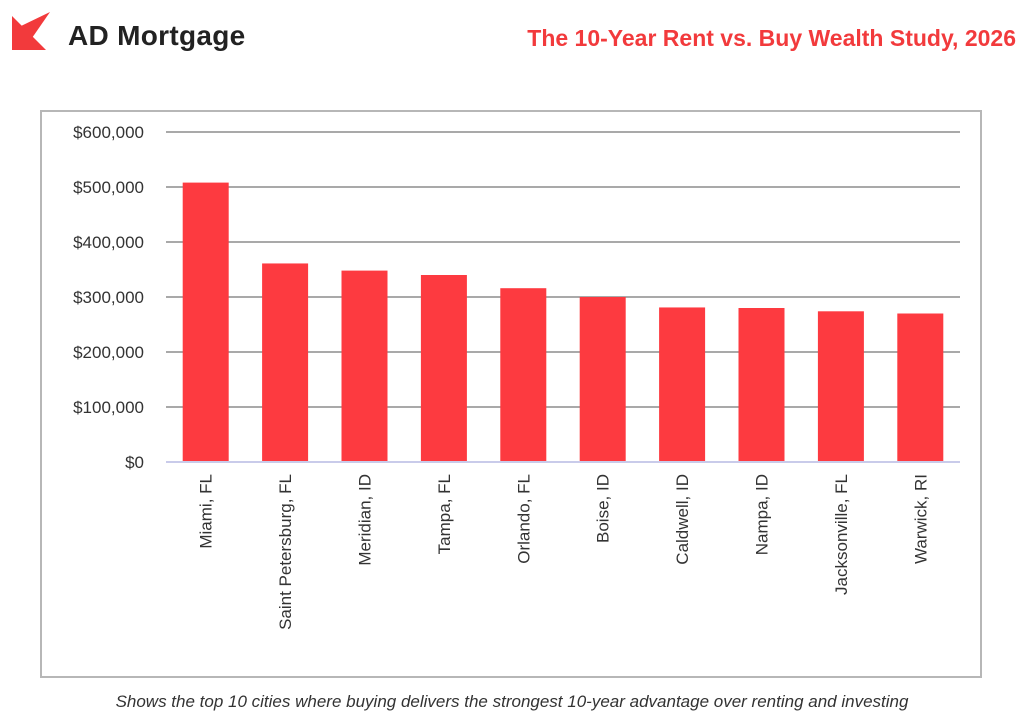 This screenshot has height=728, width=1024. I want to click on x-tick-label: Tampa, FL, so click(444, 514).